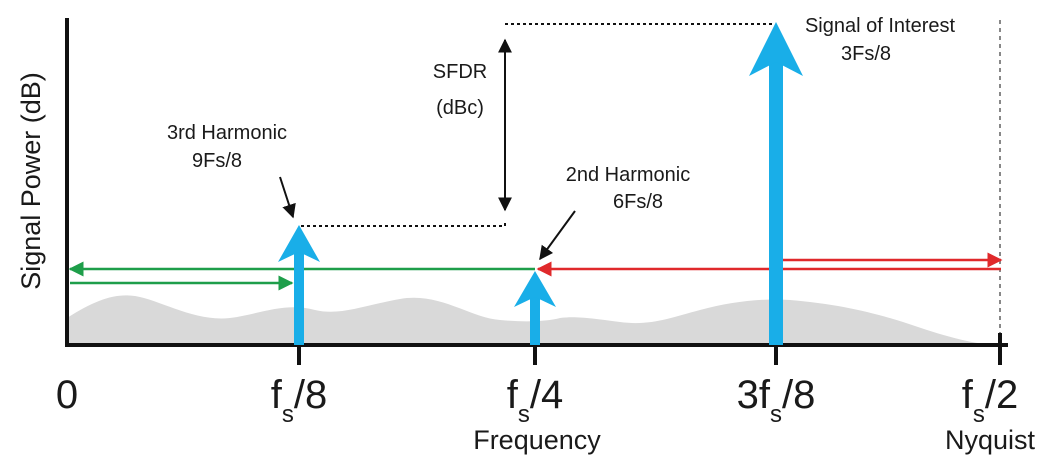 This screenshot has width=1064, height=460. What do you see at coordinates (537, 440) in the screenshot?
I see `x-axis-label: Frequency` at bounding box center [537, 440].